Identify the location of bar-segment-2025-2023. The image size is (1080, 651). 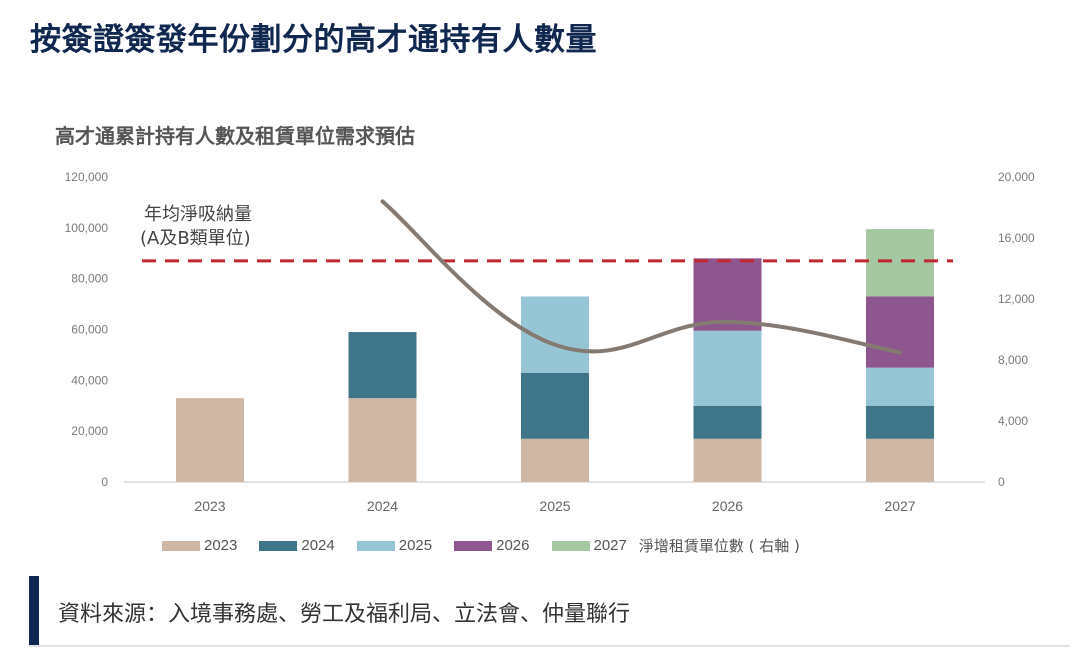
(555, 460).